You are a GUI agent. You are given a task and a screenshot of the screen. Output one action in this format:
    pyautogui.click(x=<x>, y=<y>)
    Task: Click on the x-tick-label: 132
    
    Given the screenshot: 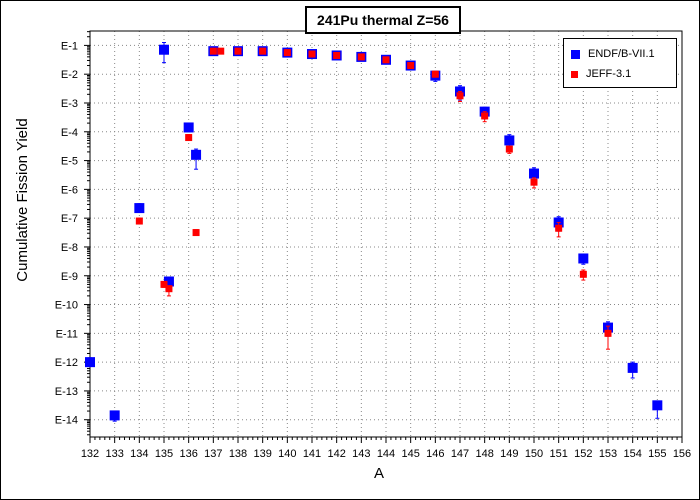 What is the action you would take?
    pyautogui.click(x=90, y=454)
    